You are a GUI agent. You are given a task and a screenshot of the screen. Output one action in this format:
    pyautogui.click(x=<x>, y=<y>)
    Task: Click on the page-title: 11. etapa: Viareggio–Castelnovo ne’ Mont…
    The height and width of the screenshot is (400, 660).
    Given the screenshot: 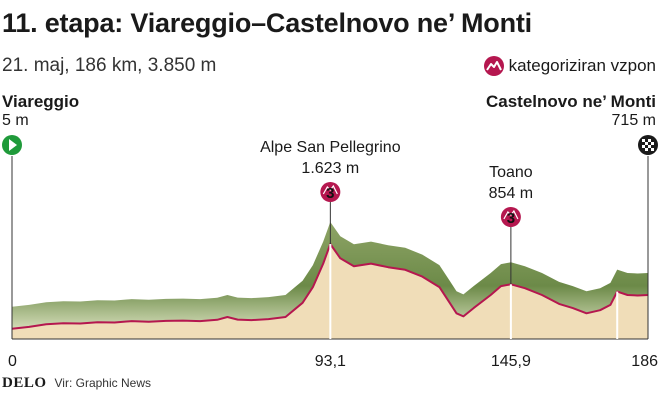 What is the action you would take?
    pyautogui.click(x=267, y=23)
    